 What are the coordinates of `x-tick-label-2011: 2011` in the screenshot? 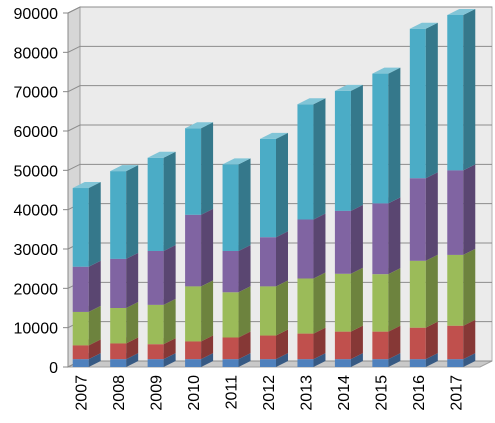 It's located at (232, 392).